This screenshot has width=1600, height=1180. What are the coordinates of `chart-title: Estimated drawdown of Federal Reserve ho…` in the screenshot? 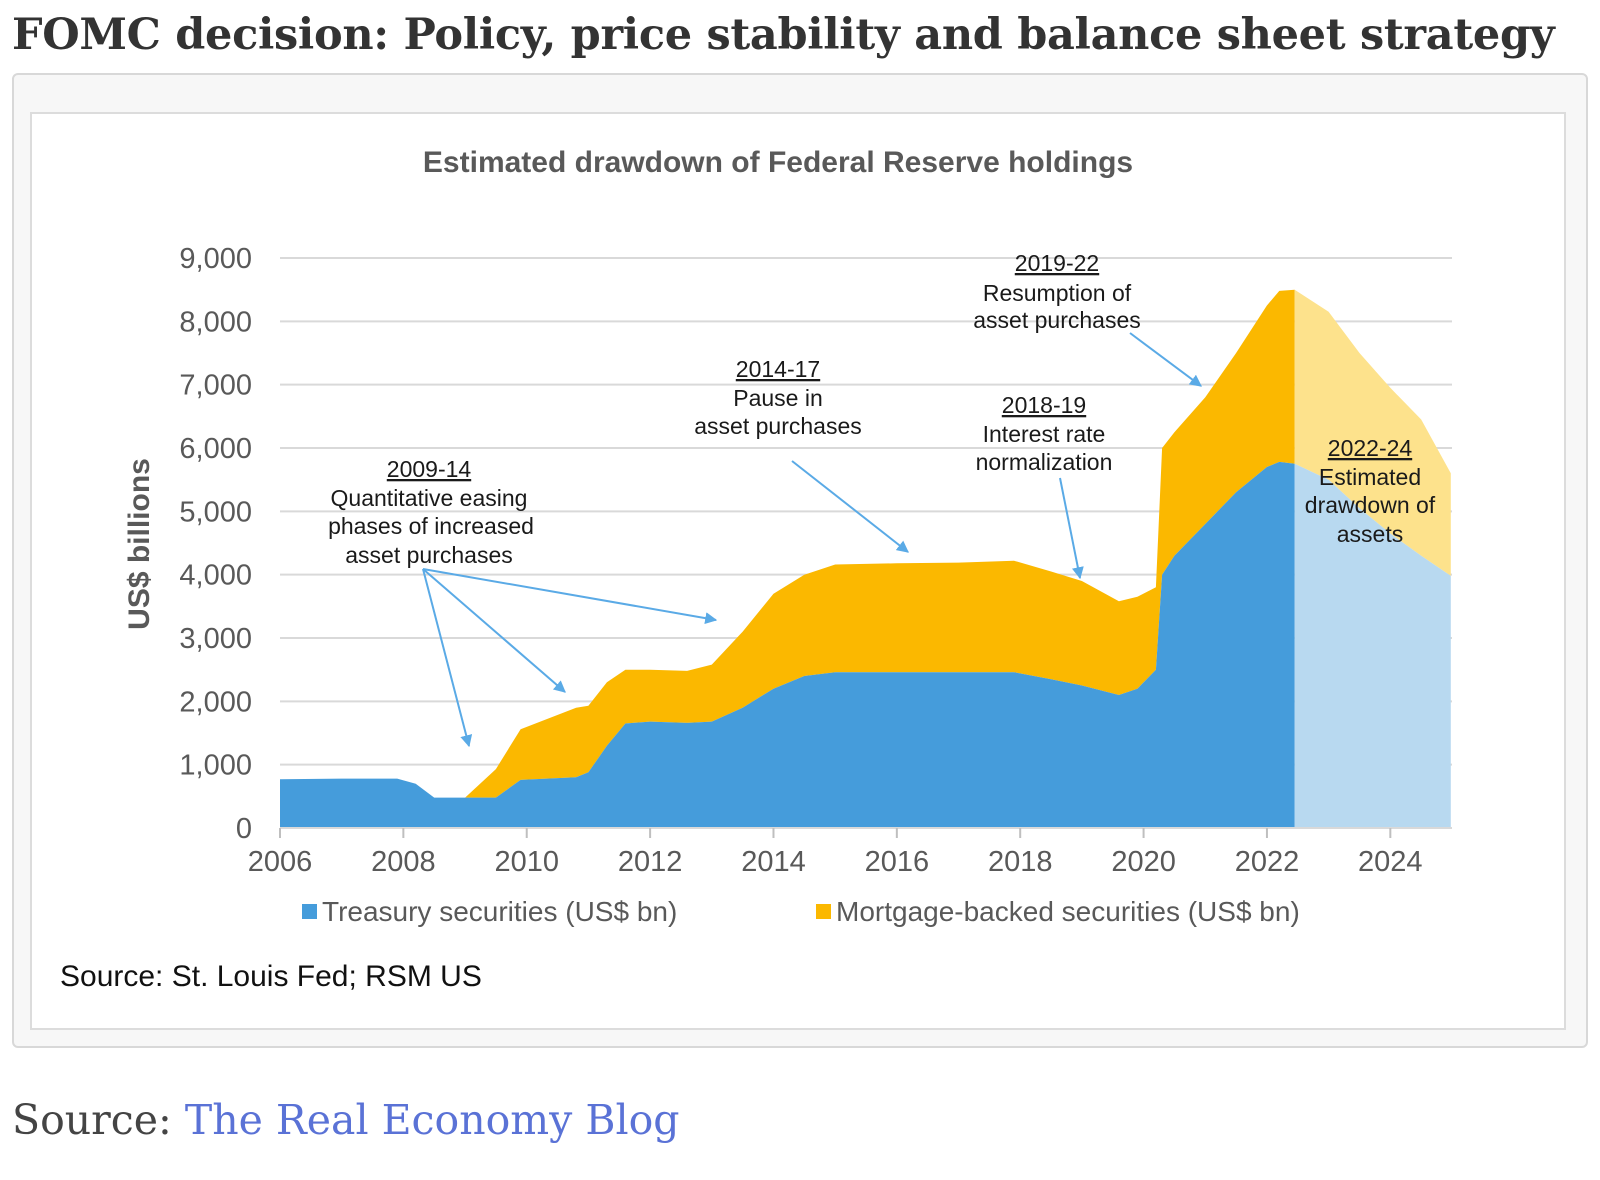 It's located at (778, 162).